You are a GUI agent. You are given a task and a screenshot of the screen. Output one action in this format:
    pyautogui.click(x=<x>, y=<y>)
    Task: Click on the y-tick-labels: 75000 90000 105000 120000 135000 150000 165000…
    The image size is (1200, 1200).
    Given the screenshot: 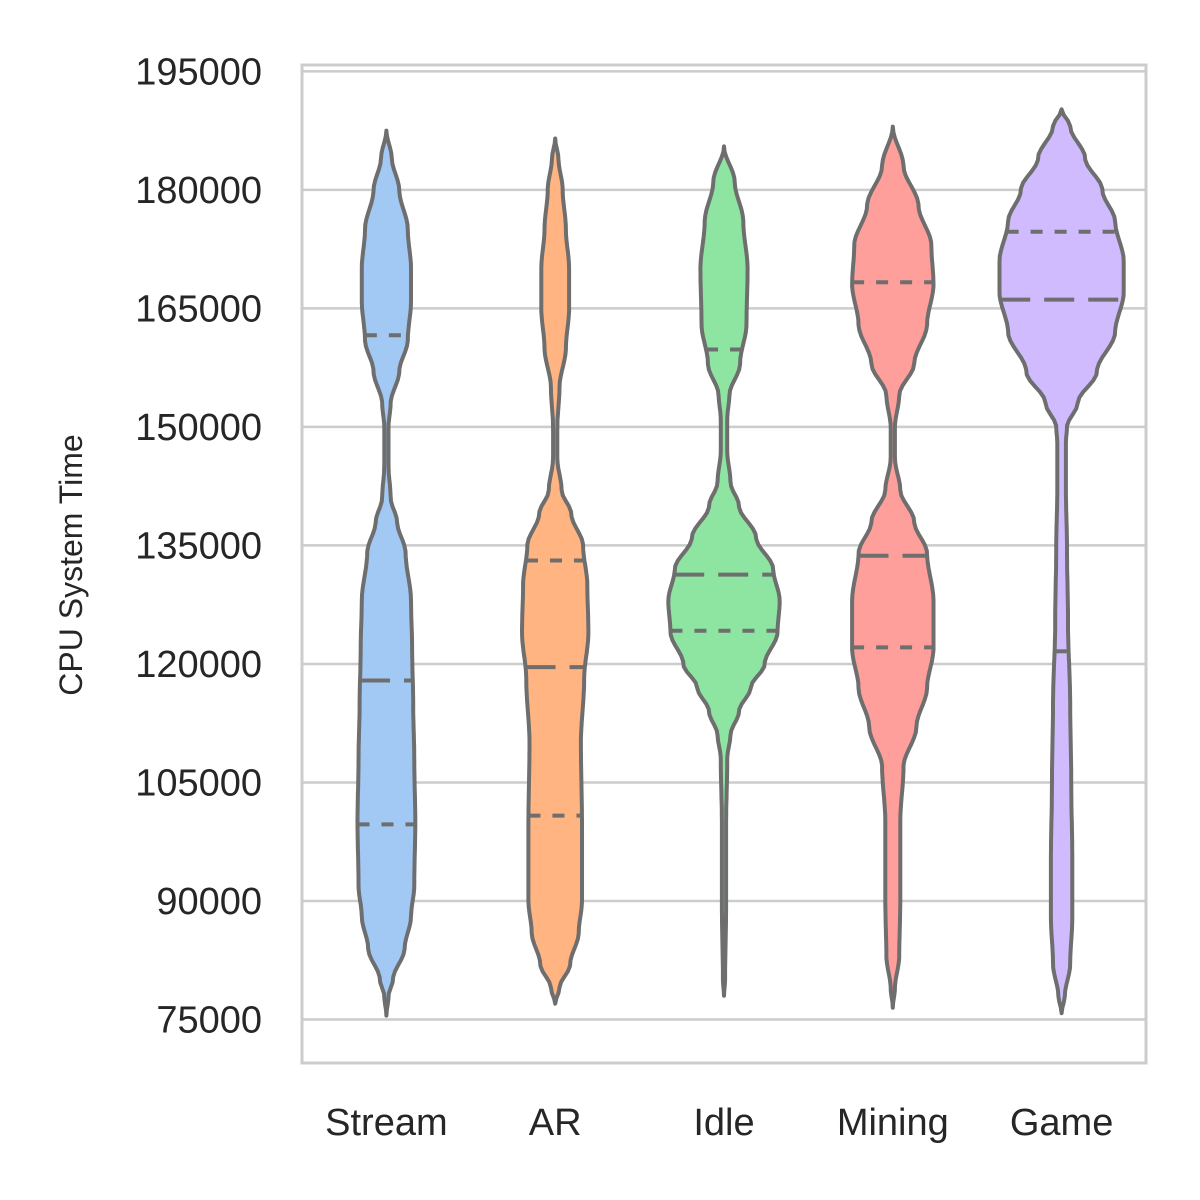 What is the action you would take?
    pyautogui.click(x=198, y=546)
    